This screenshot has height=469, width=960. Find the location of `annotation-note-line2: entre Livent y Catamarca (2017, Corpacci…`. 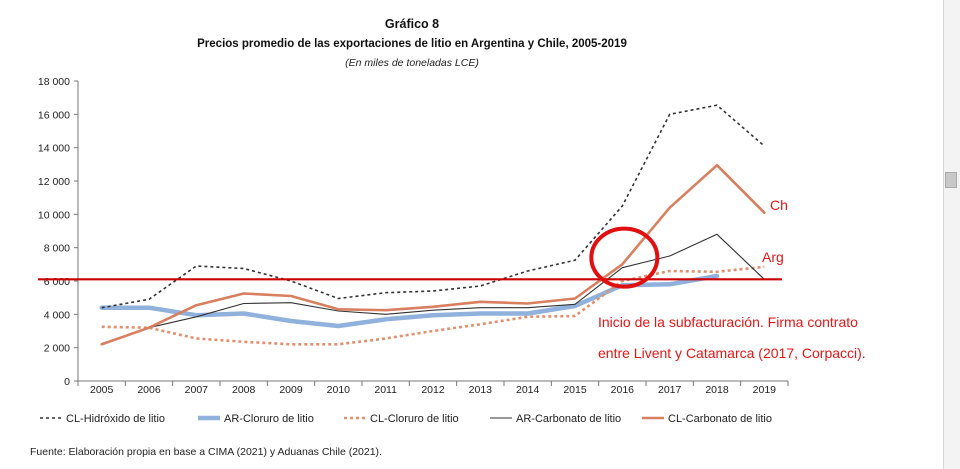

annotation-note-line2: entre Livent y Catamarca (2017, Corpacci… is located at coordinates (732, 353).